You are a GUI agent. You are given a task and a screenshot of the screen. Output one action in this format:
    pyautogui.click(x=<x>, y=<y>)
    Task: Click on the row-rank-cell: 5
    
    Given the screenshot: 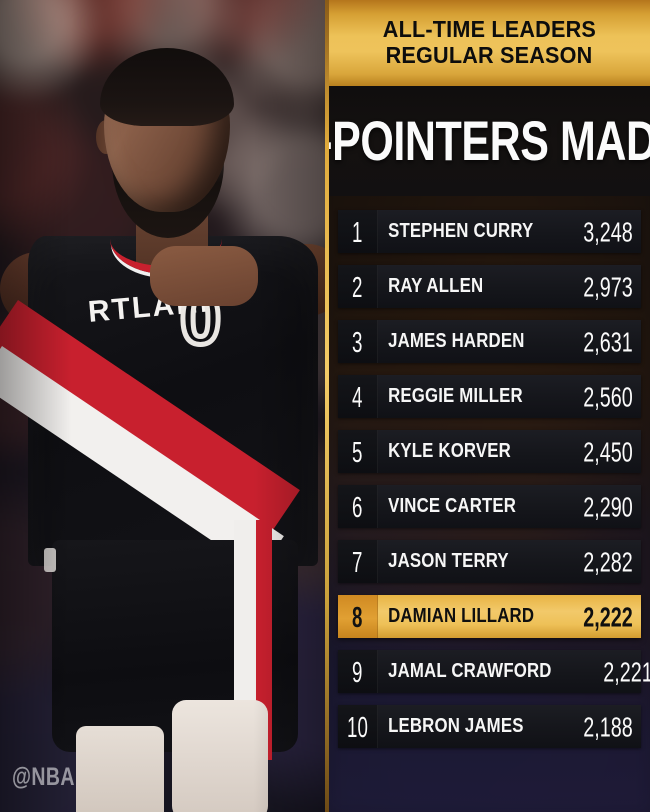 What is the action you would take?
    pyautogui.click(x=358, y=451)
    